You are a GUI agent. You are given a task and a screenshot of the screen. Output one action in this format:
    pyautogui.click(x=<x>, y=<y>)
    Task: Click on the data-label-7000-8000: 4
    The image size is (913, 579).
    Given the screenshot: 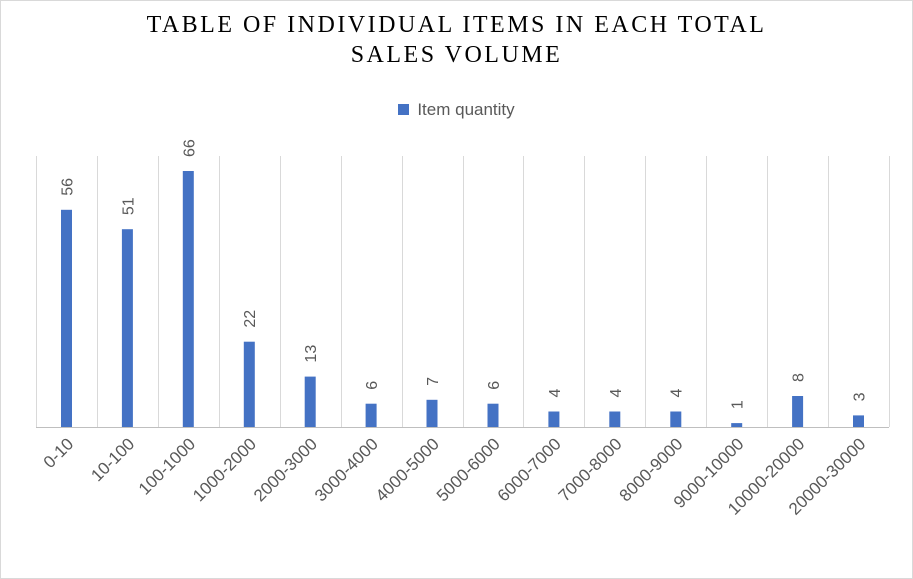 What is the action you would take?
    pyautogui.click(x=616, y=392)
    